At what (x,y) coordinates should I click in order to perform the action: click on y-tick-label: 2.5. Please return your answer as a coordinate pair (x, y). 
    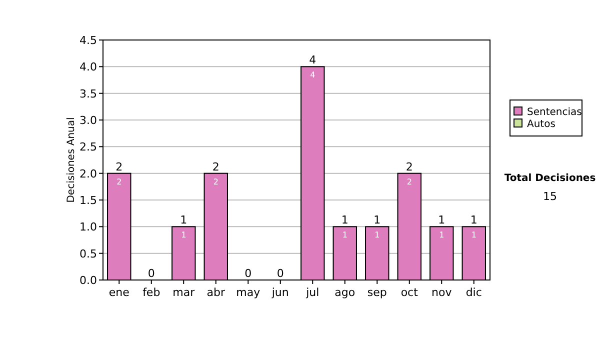
    Looking at the image, I should click on (88, 147).